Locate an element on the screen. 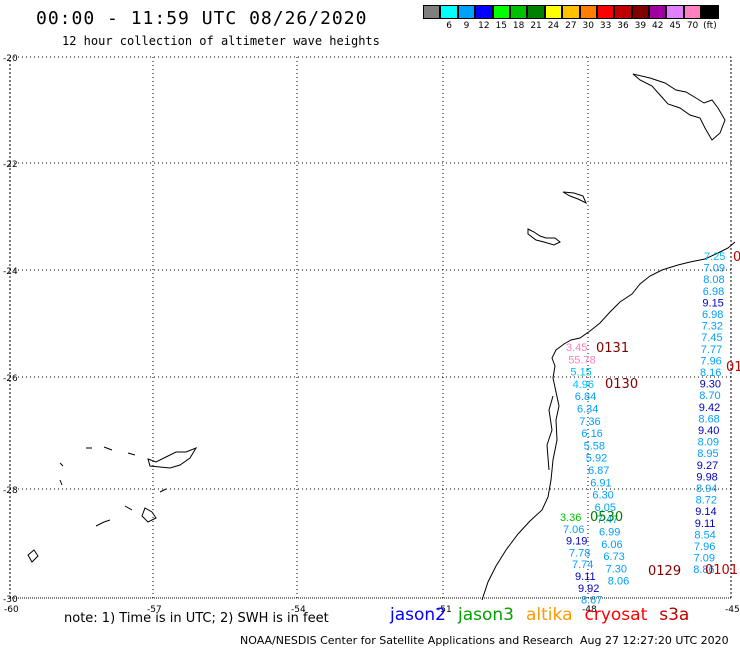  island-top-right is located at coordinates (679, 107).